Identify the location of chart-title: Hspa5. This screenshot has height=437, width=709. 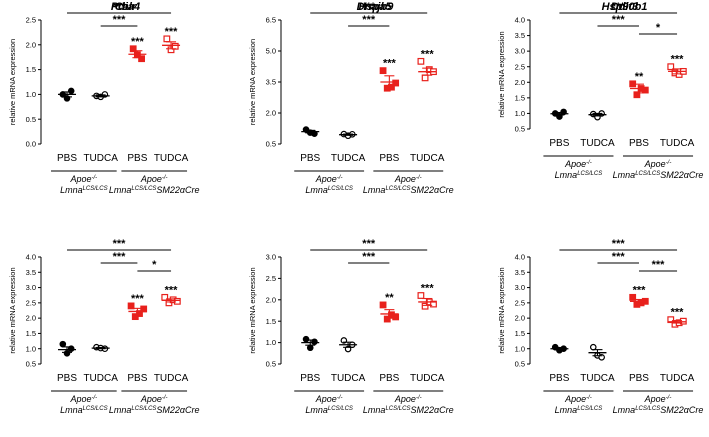
(375, 7).